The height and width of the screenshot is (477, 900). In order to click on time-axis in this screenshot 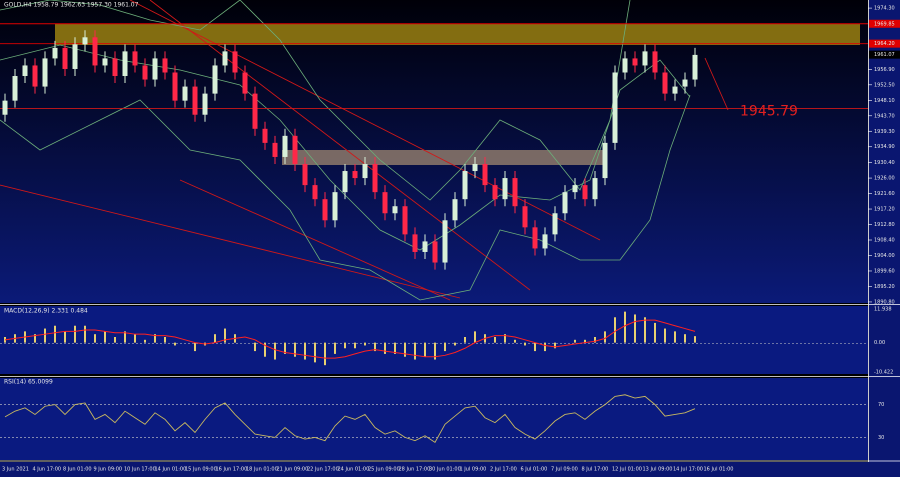, I will do `click(450, 469)`.